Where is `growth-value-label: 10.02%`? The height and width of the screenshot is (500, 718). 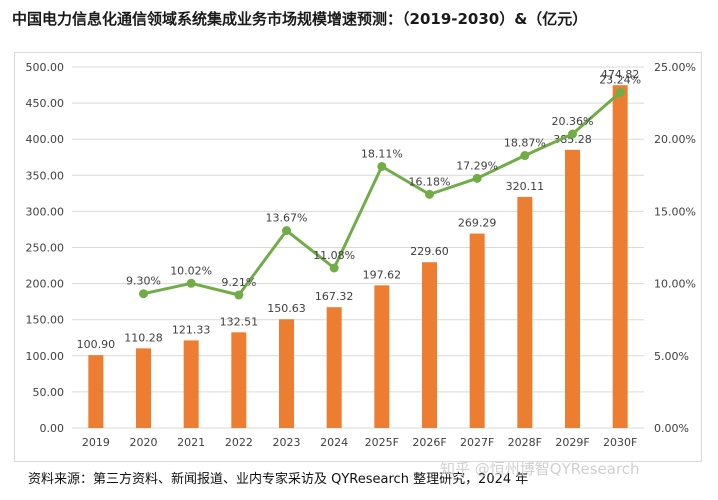
growth-value-label: 10.02% is located at coordinates (191, 270).